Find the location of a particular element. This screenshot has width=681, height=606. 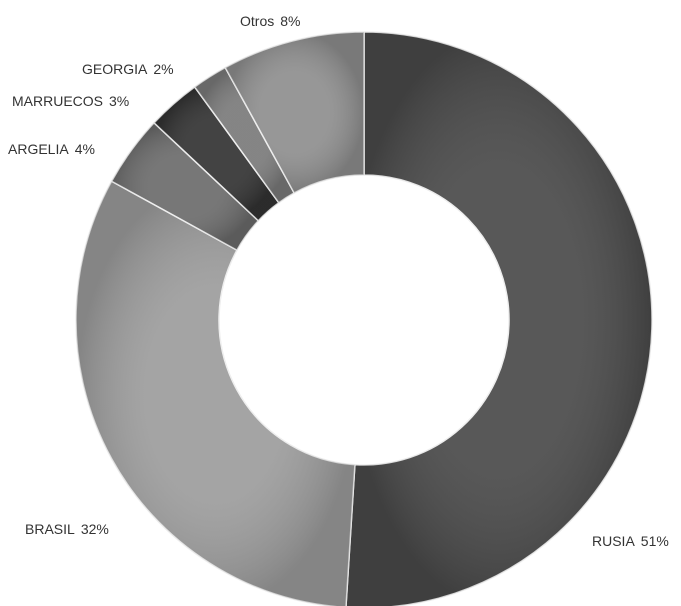

category-label: MARRUECOS is located at coordinates (57, 101).